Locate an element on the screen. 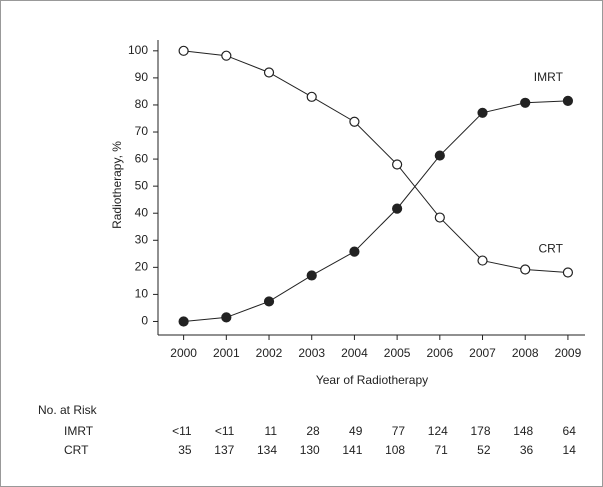 This screenshot has width=603, height=487. x-tick-label: 2007 is located at coordinates (482, 353).